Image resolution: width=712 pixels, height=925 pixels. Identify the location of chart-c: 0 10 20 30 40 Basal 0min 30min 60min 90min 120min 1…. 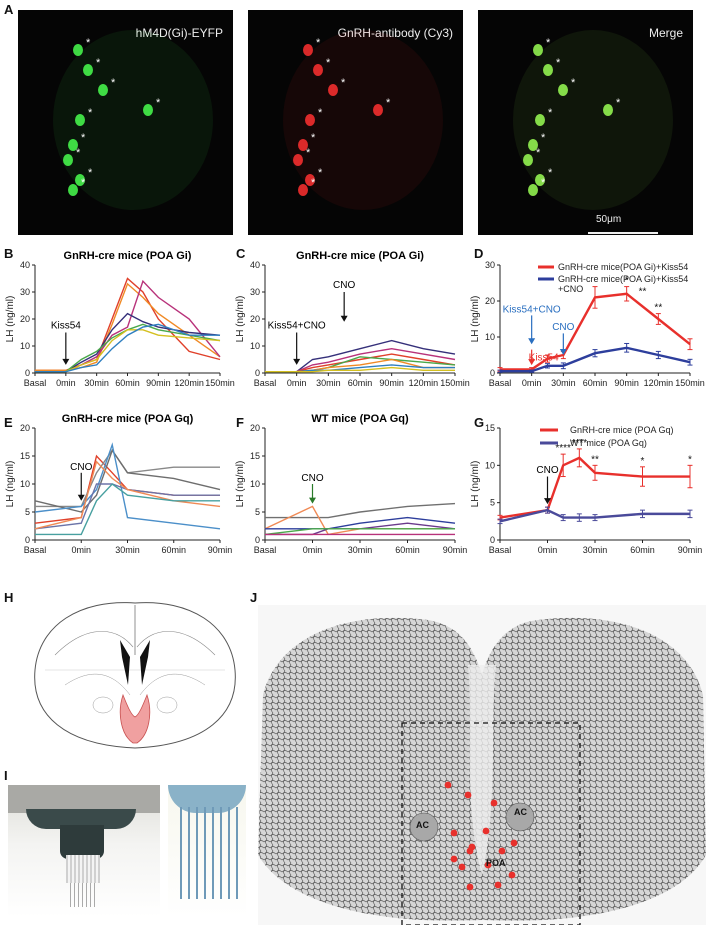
(352, 319).